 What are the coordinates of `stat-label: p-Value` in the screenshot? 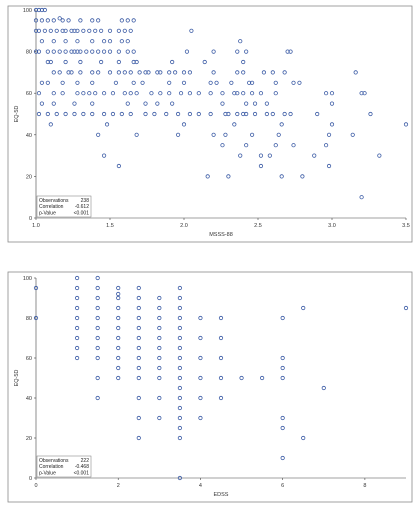 It's located at (47, 213).